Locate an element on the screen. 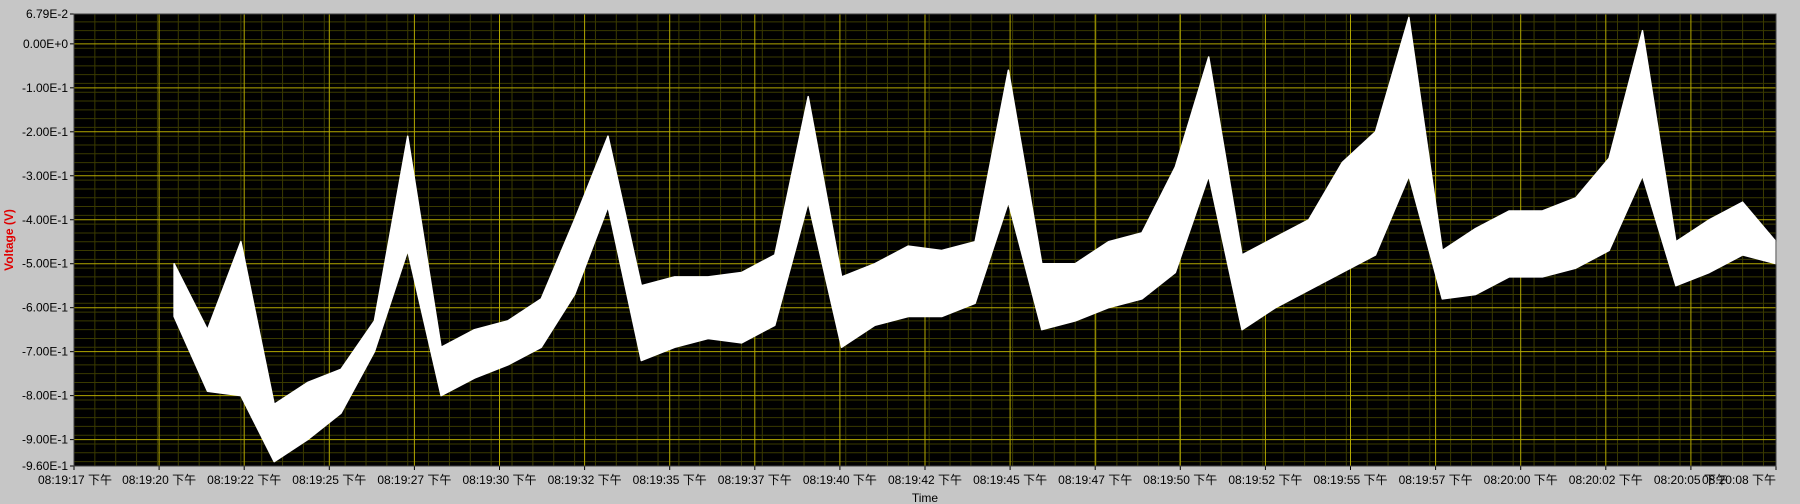 The width and height of the screenshot is (1800, 504). x-tick-label: 08:19:37 下午 is located at coordinates (755, 480).